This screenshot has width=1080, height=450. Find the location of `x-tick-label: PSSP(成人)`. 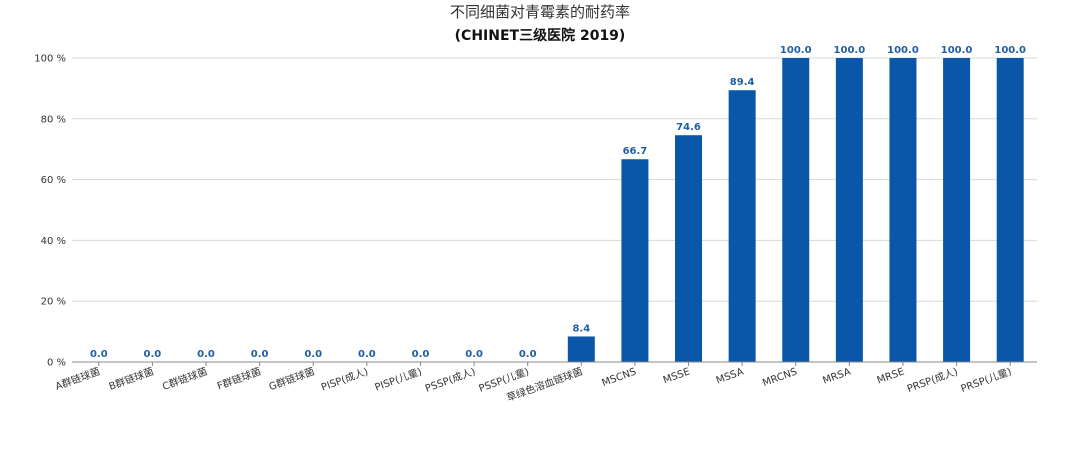

x-tick-label: PSSP(成人) is located at coordinates (451, 380).